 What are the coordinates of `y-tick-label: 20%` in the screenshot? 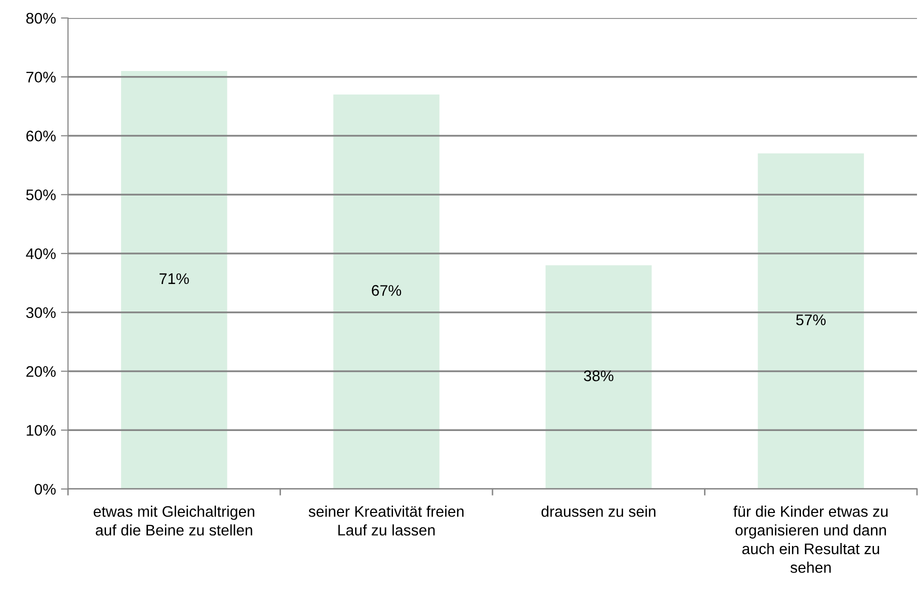 It's located at (41, 371).